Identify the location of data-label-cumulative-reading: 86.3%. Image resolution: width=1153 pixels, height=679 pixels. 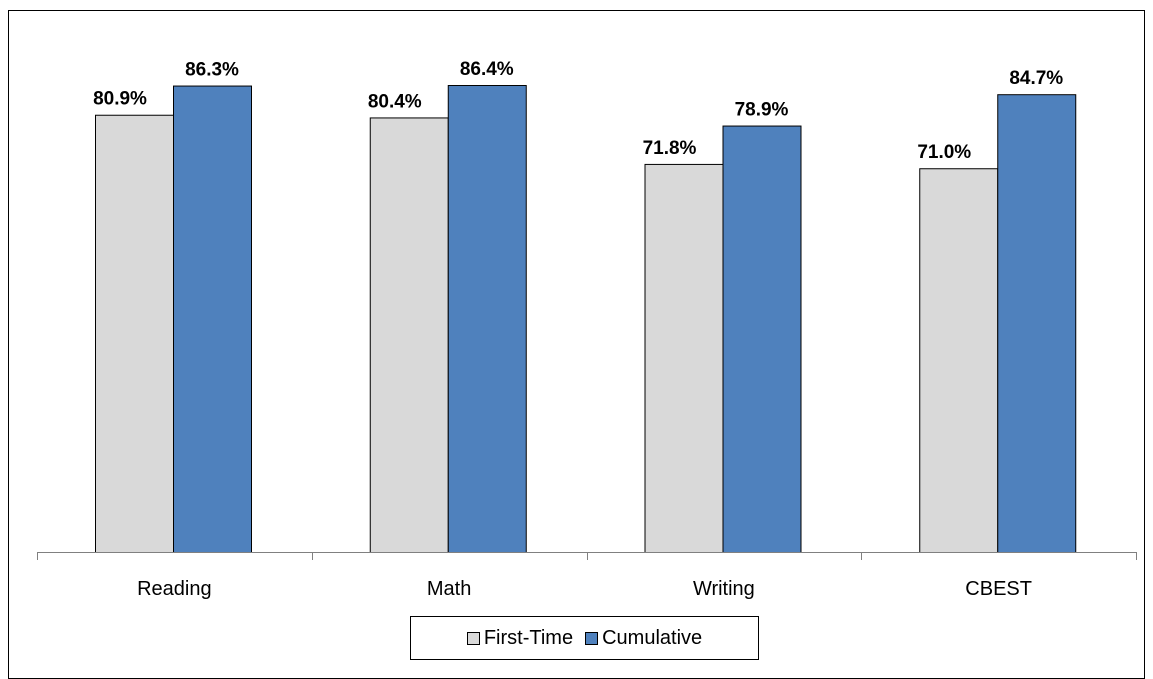
(212, 70).